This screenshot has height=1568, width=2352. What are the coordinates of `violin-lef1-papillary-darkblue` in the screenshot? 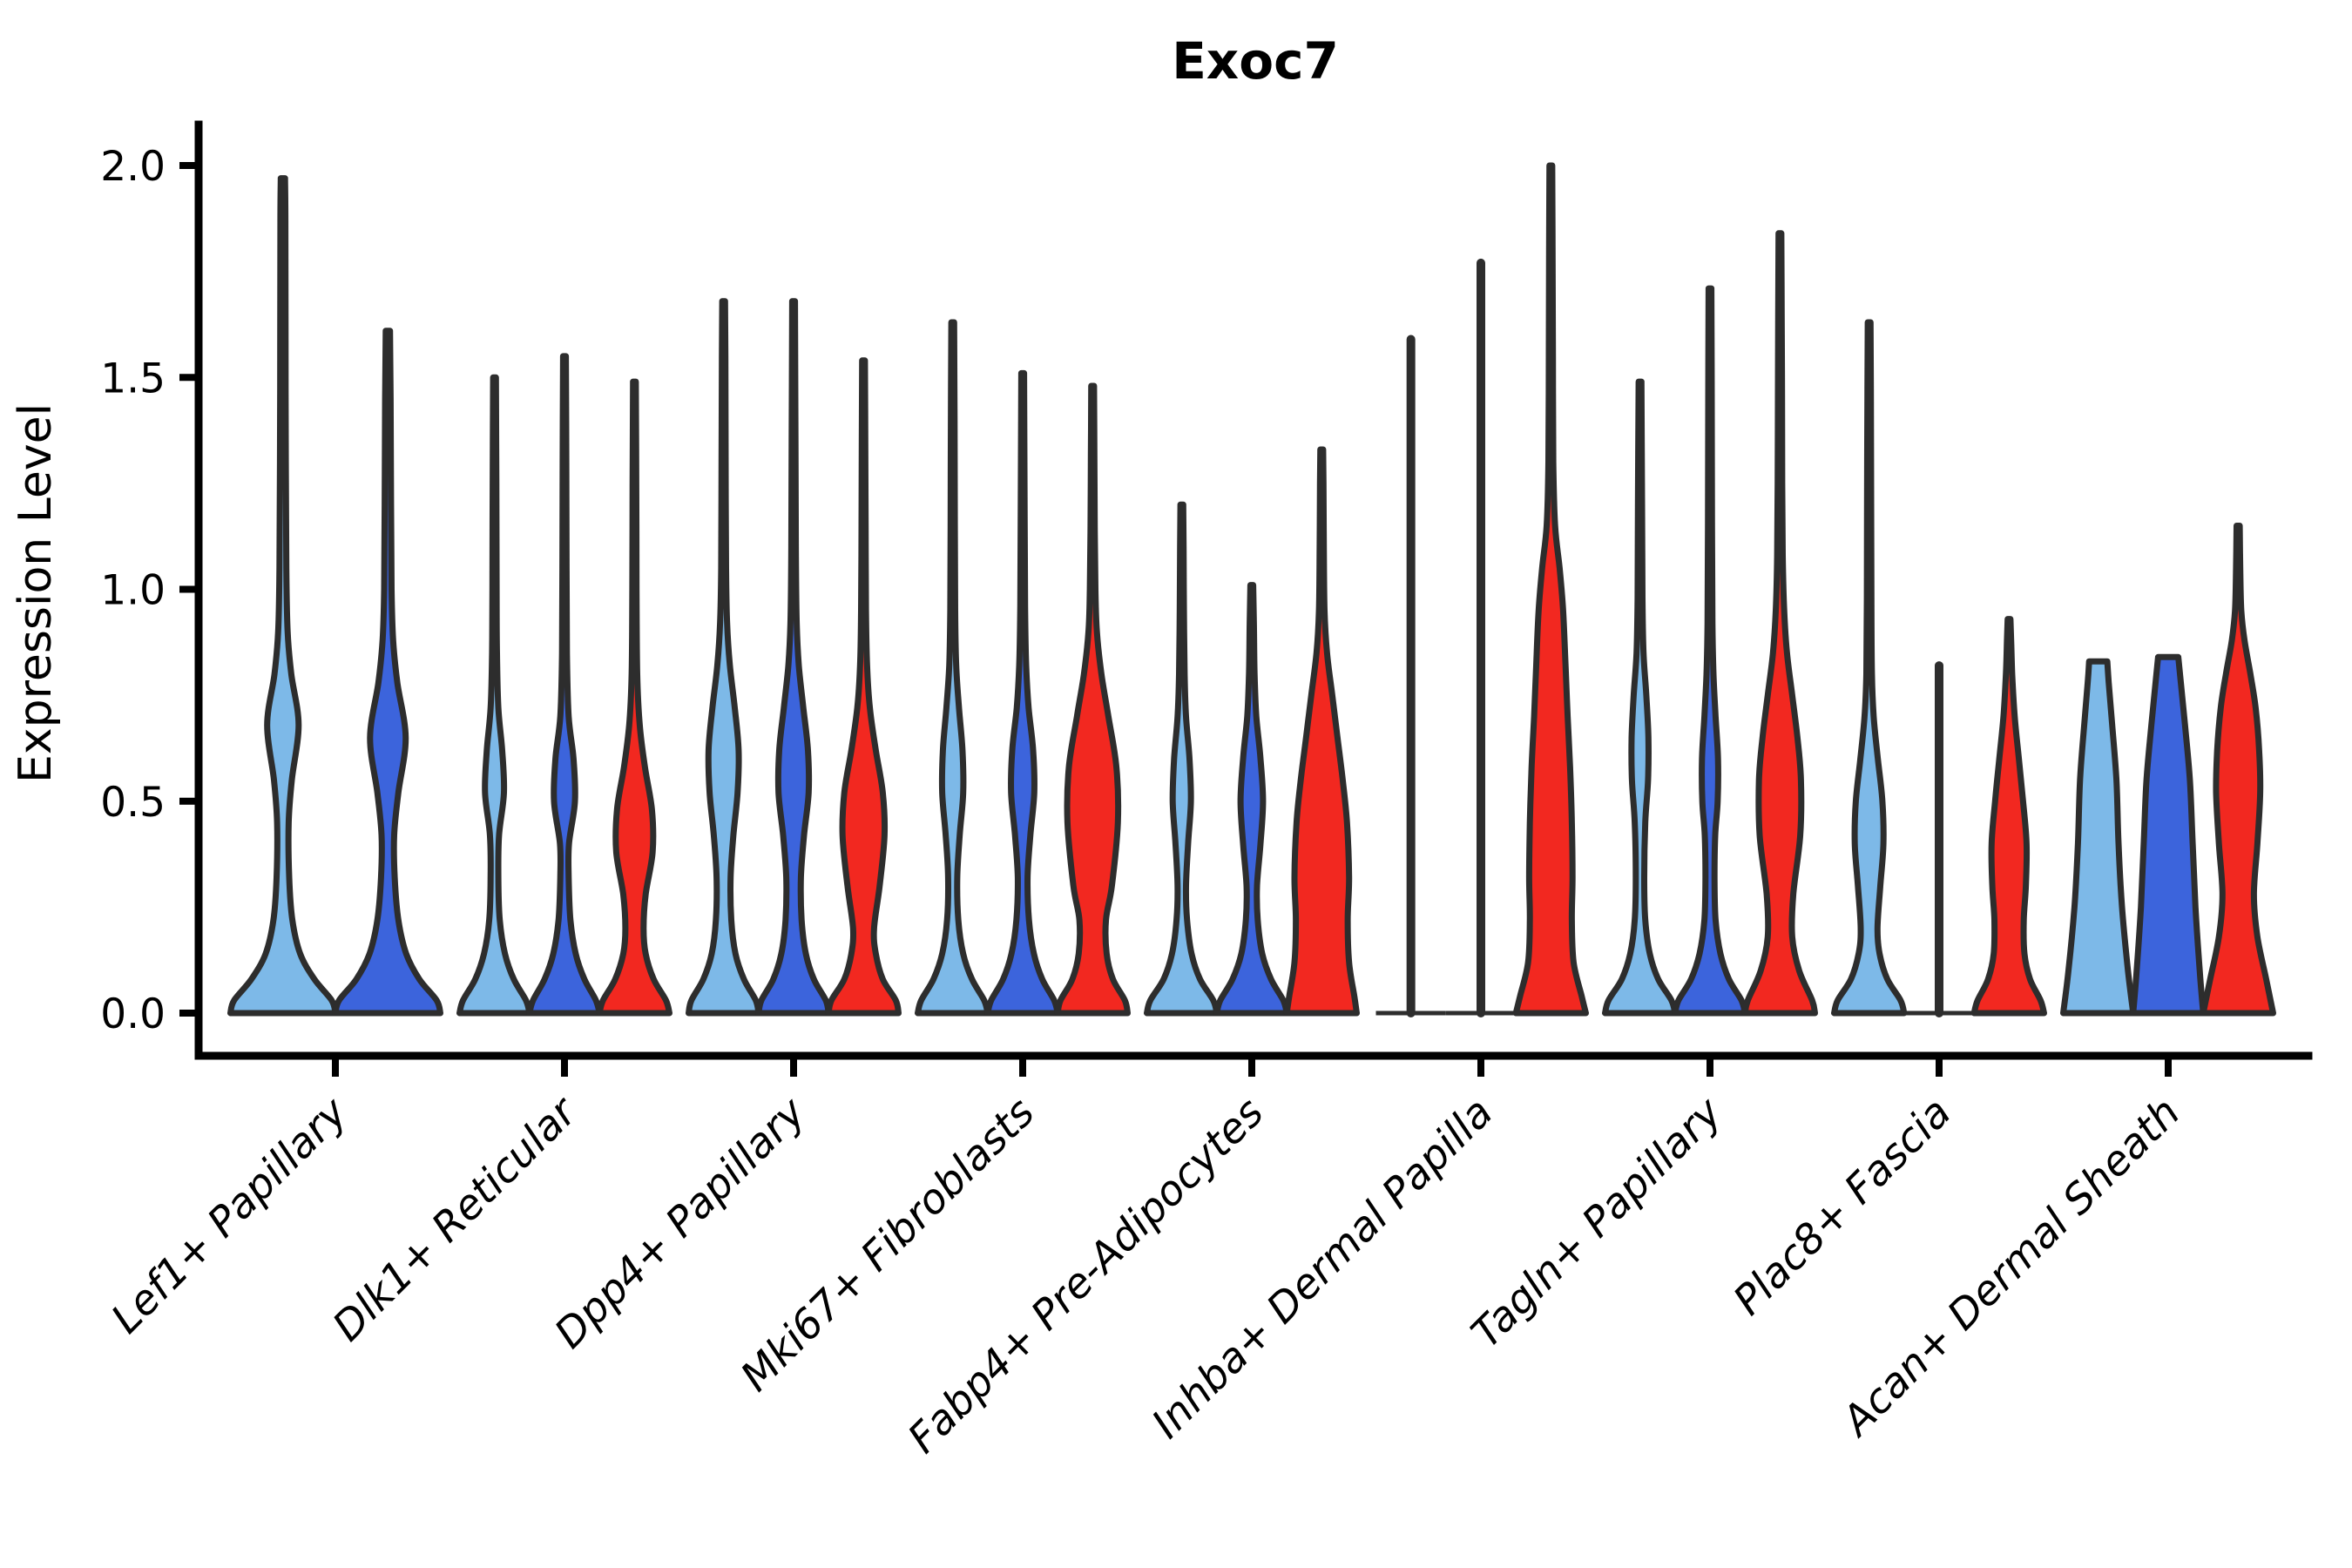 It's located at (388, 672).